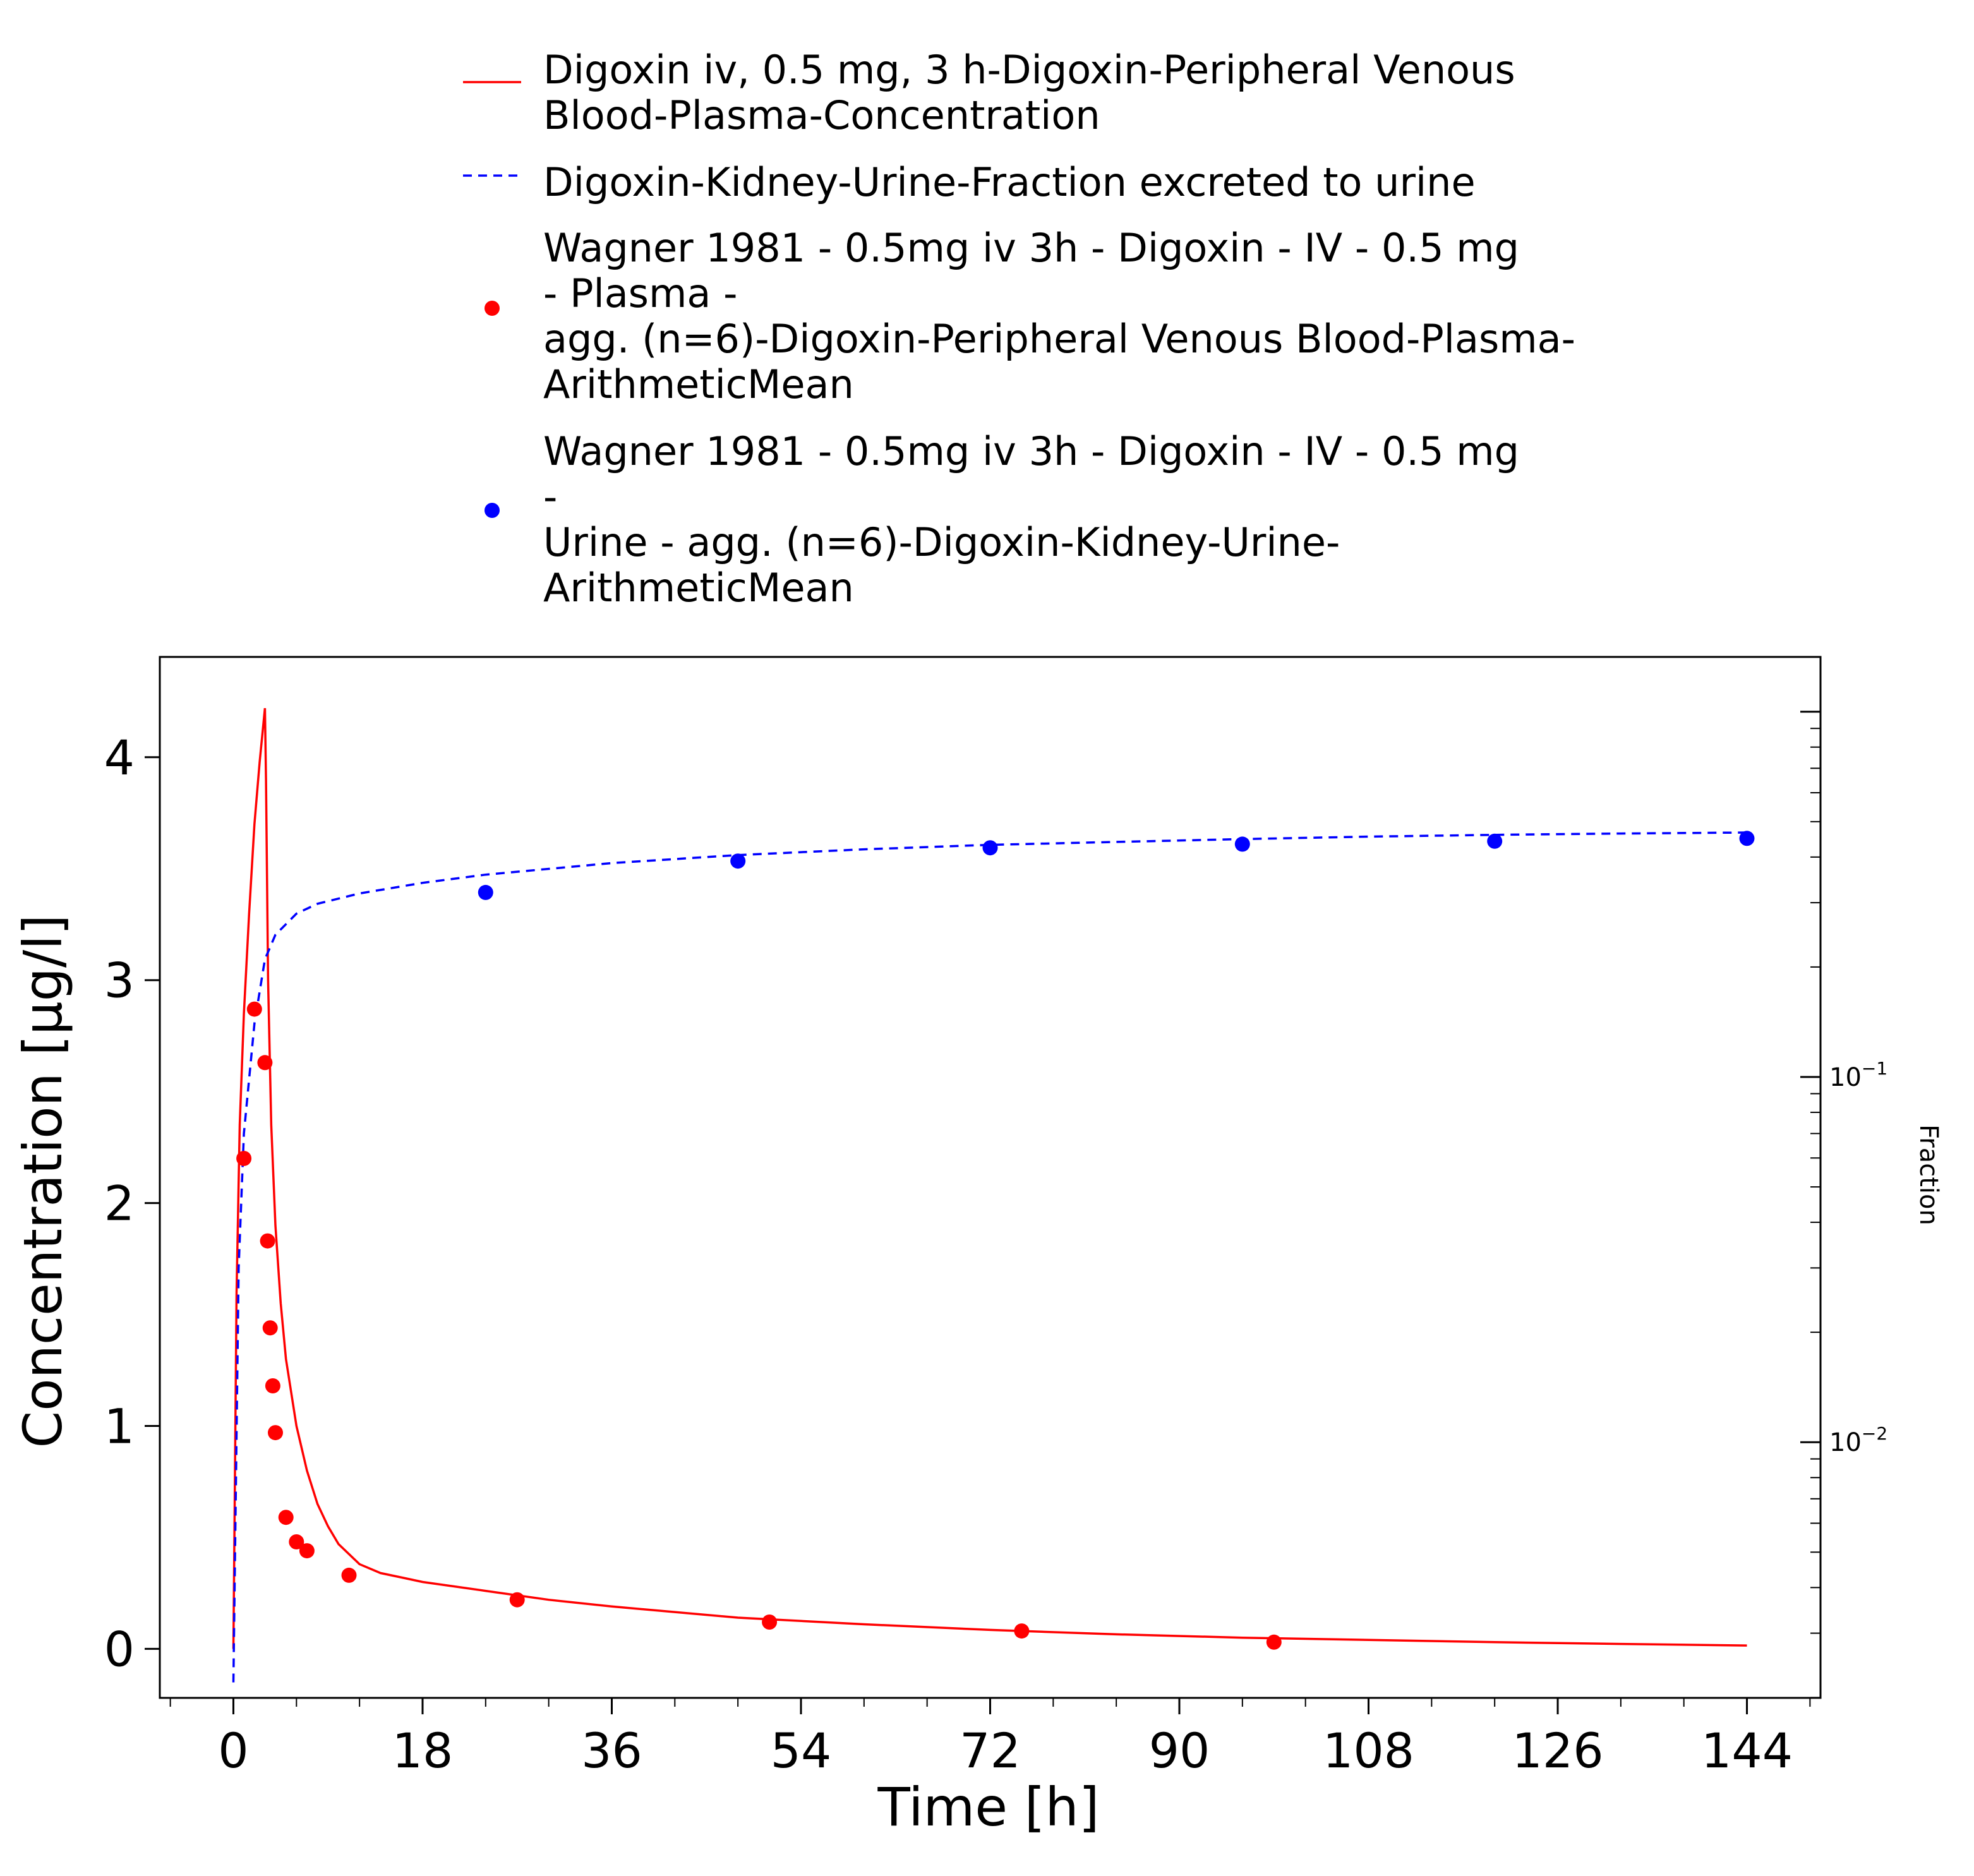  Describe the element at coordinates (1557, 1751) in the screenshot. I see `x-tick-label: 126` at that location.